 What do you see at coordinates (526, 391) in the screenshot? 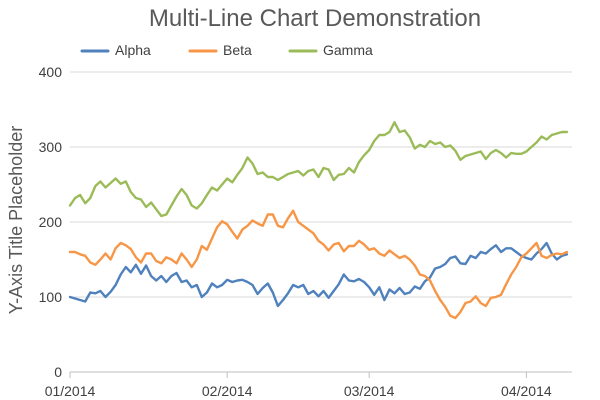
I see `x-tick-label: 04/2014` at bounding box center [526, 391].